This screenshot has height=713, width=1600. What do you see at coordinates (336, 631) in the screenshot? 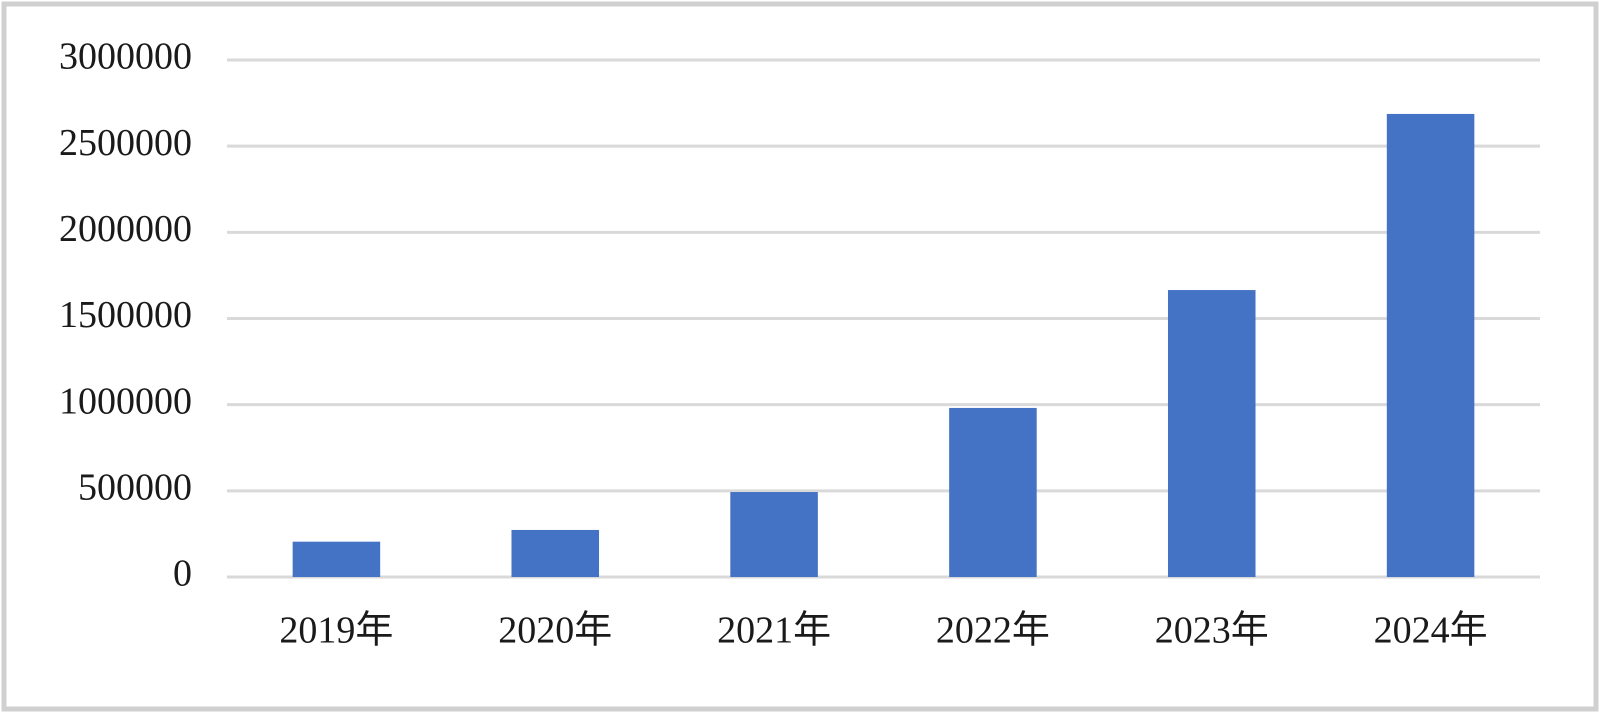
I see `x-tick-label: 2019年` at bounding box center [336, 631].